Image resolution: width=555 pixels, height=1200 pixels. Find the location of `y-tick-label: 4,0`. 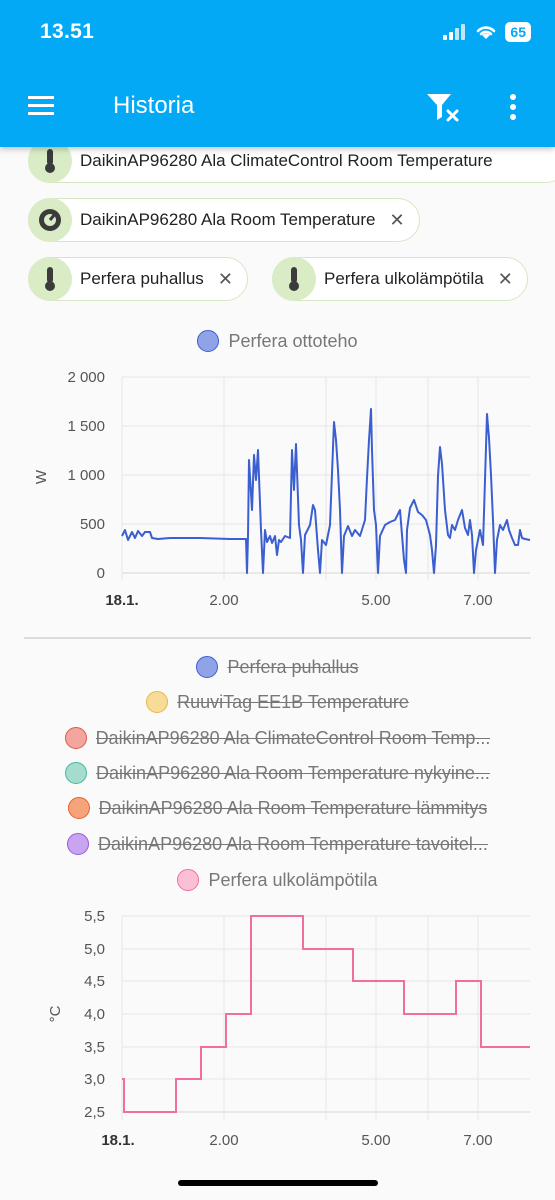

y-tick-label: 4,0 is located at coordinates (94, 1014).